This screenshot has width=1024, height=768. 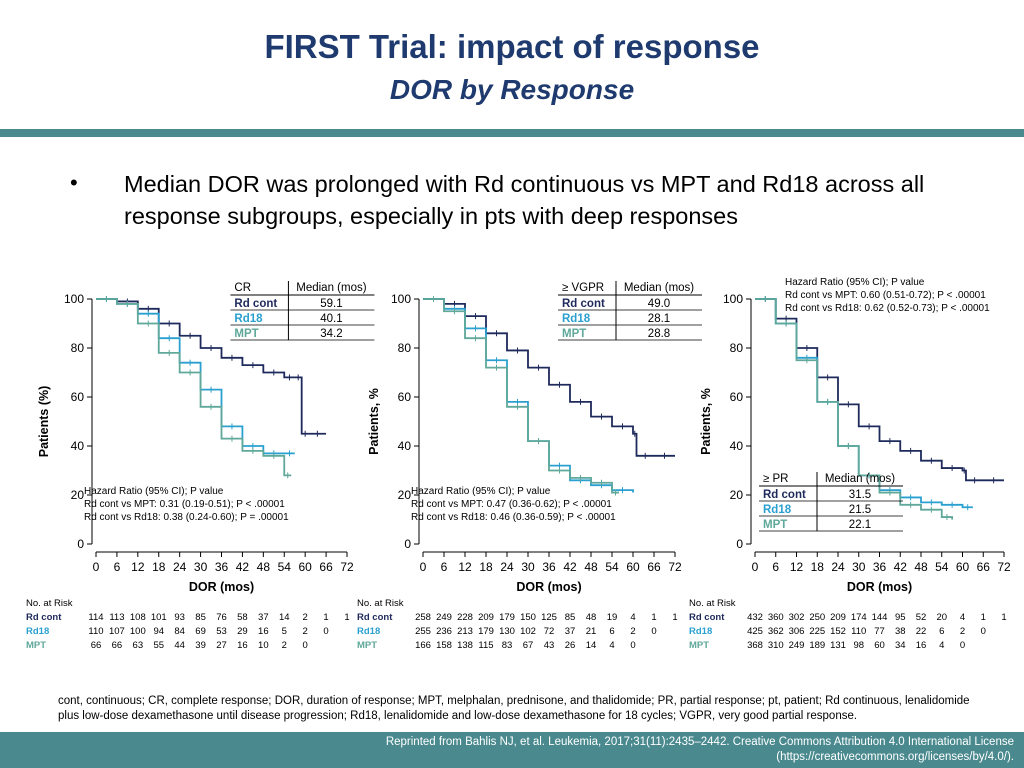 I want to click on at-risk-count: 250, so click(x=817, y=617).